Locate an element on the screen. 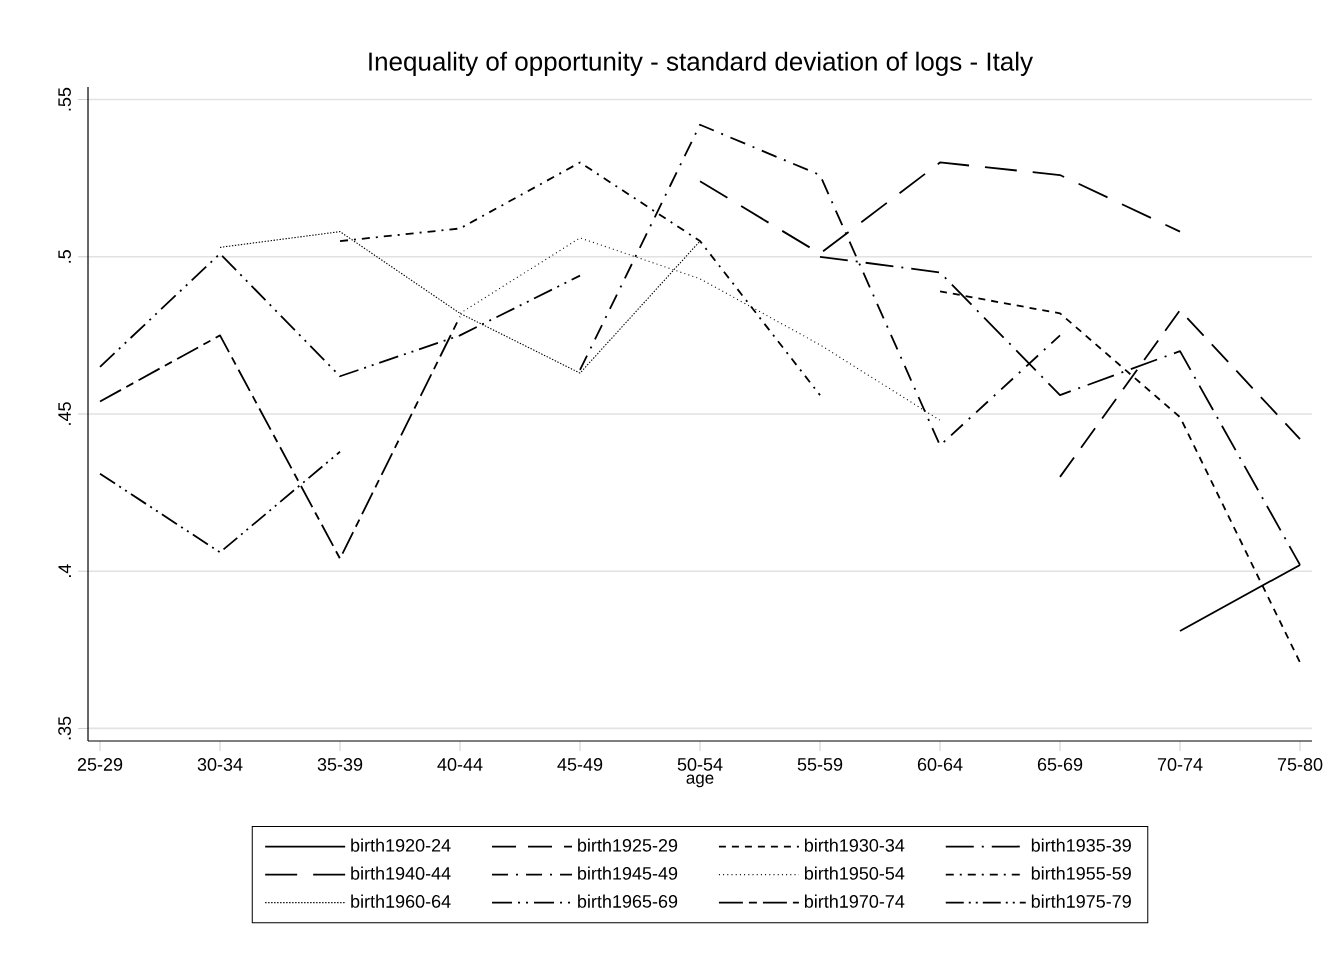 This screenshot has height=975, width=1331. legend-label: birth1920-24 is located at coordinates (401, 845).